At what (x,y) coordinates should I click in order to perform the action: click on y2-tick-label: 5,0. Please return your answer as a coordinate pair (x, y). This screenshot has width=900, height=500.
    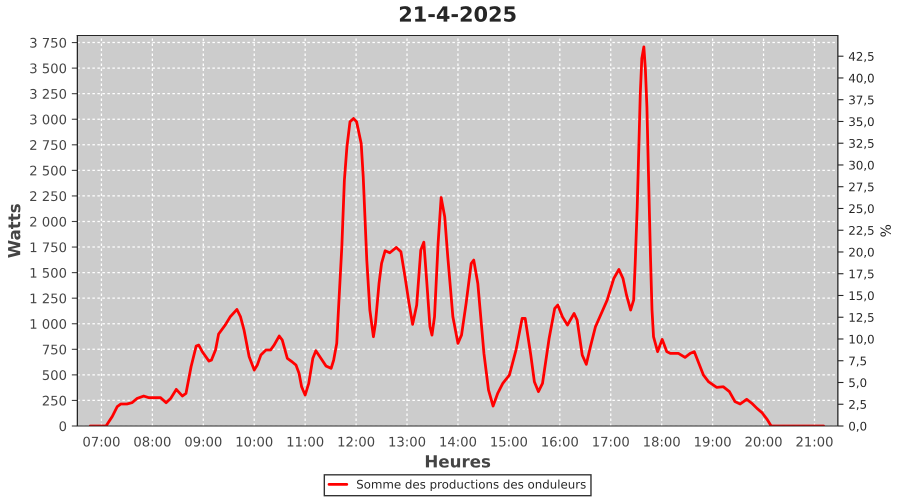
    Looking at the image, I should click on (857, 383).